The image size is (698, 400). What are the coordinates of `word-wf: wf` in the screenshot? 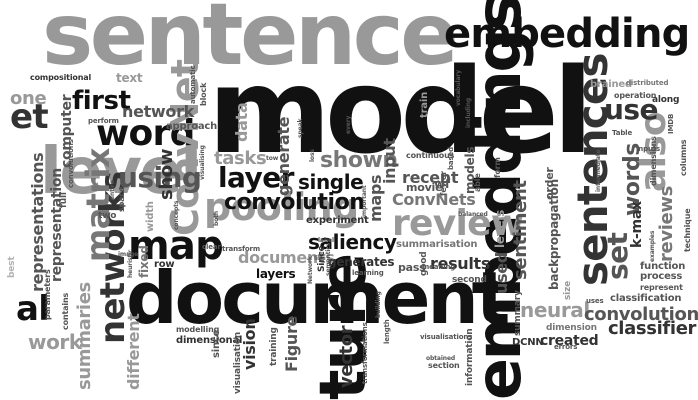 It's located at (442, 184).